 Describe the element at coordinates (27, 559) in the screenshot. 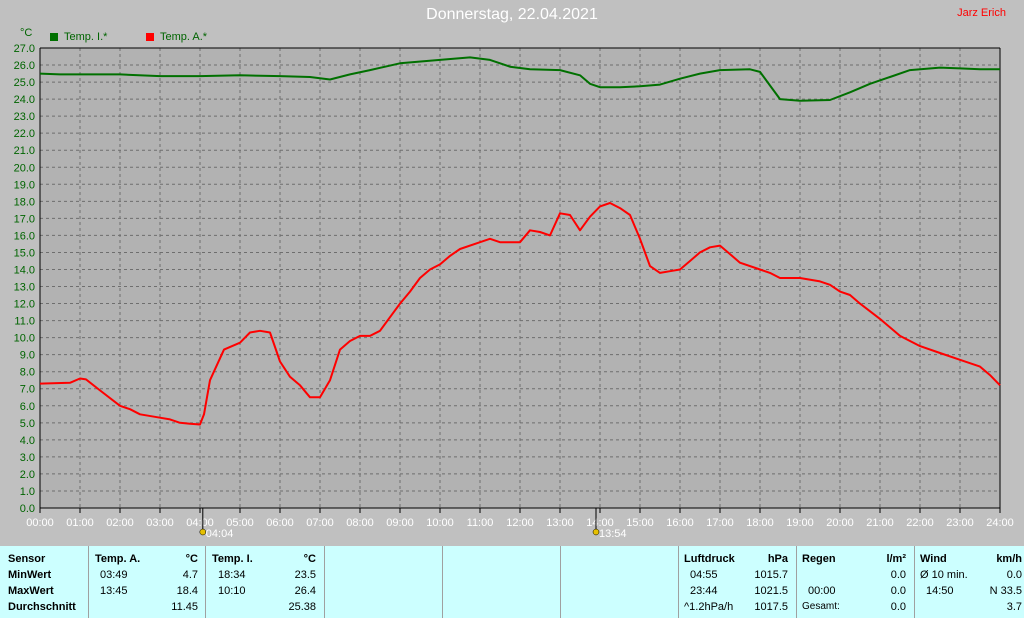

I see `sensor-header: Sensor` at that location.